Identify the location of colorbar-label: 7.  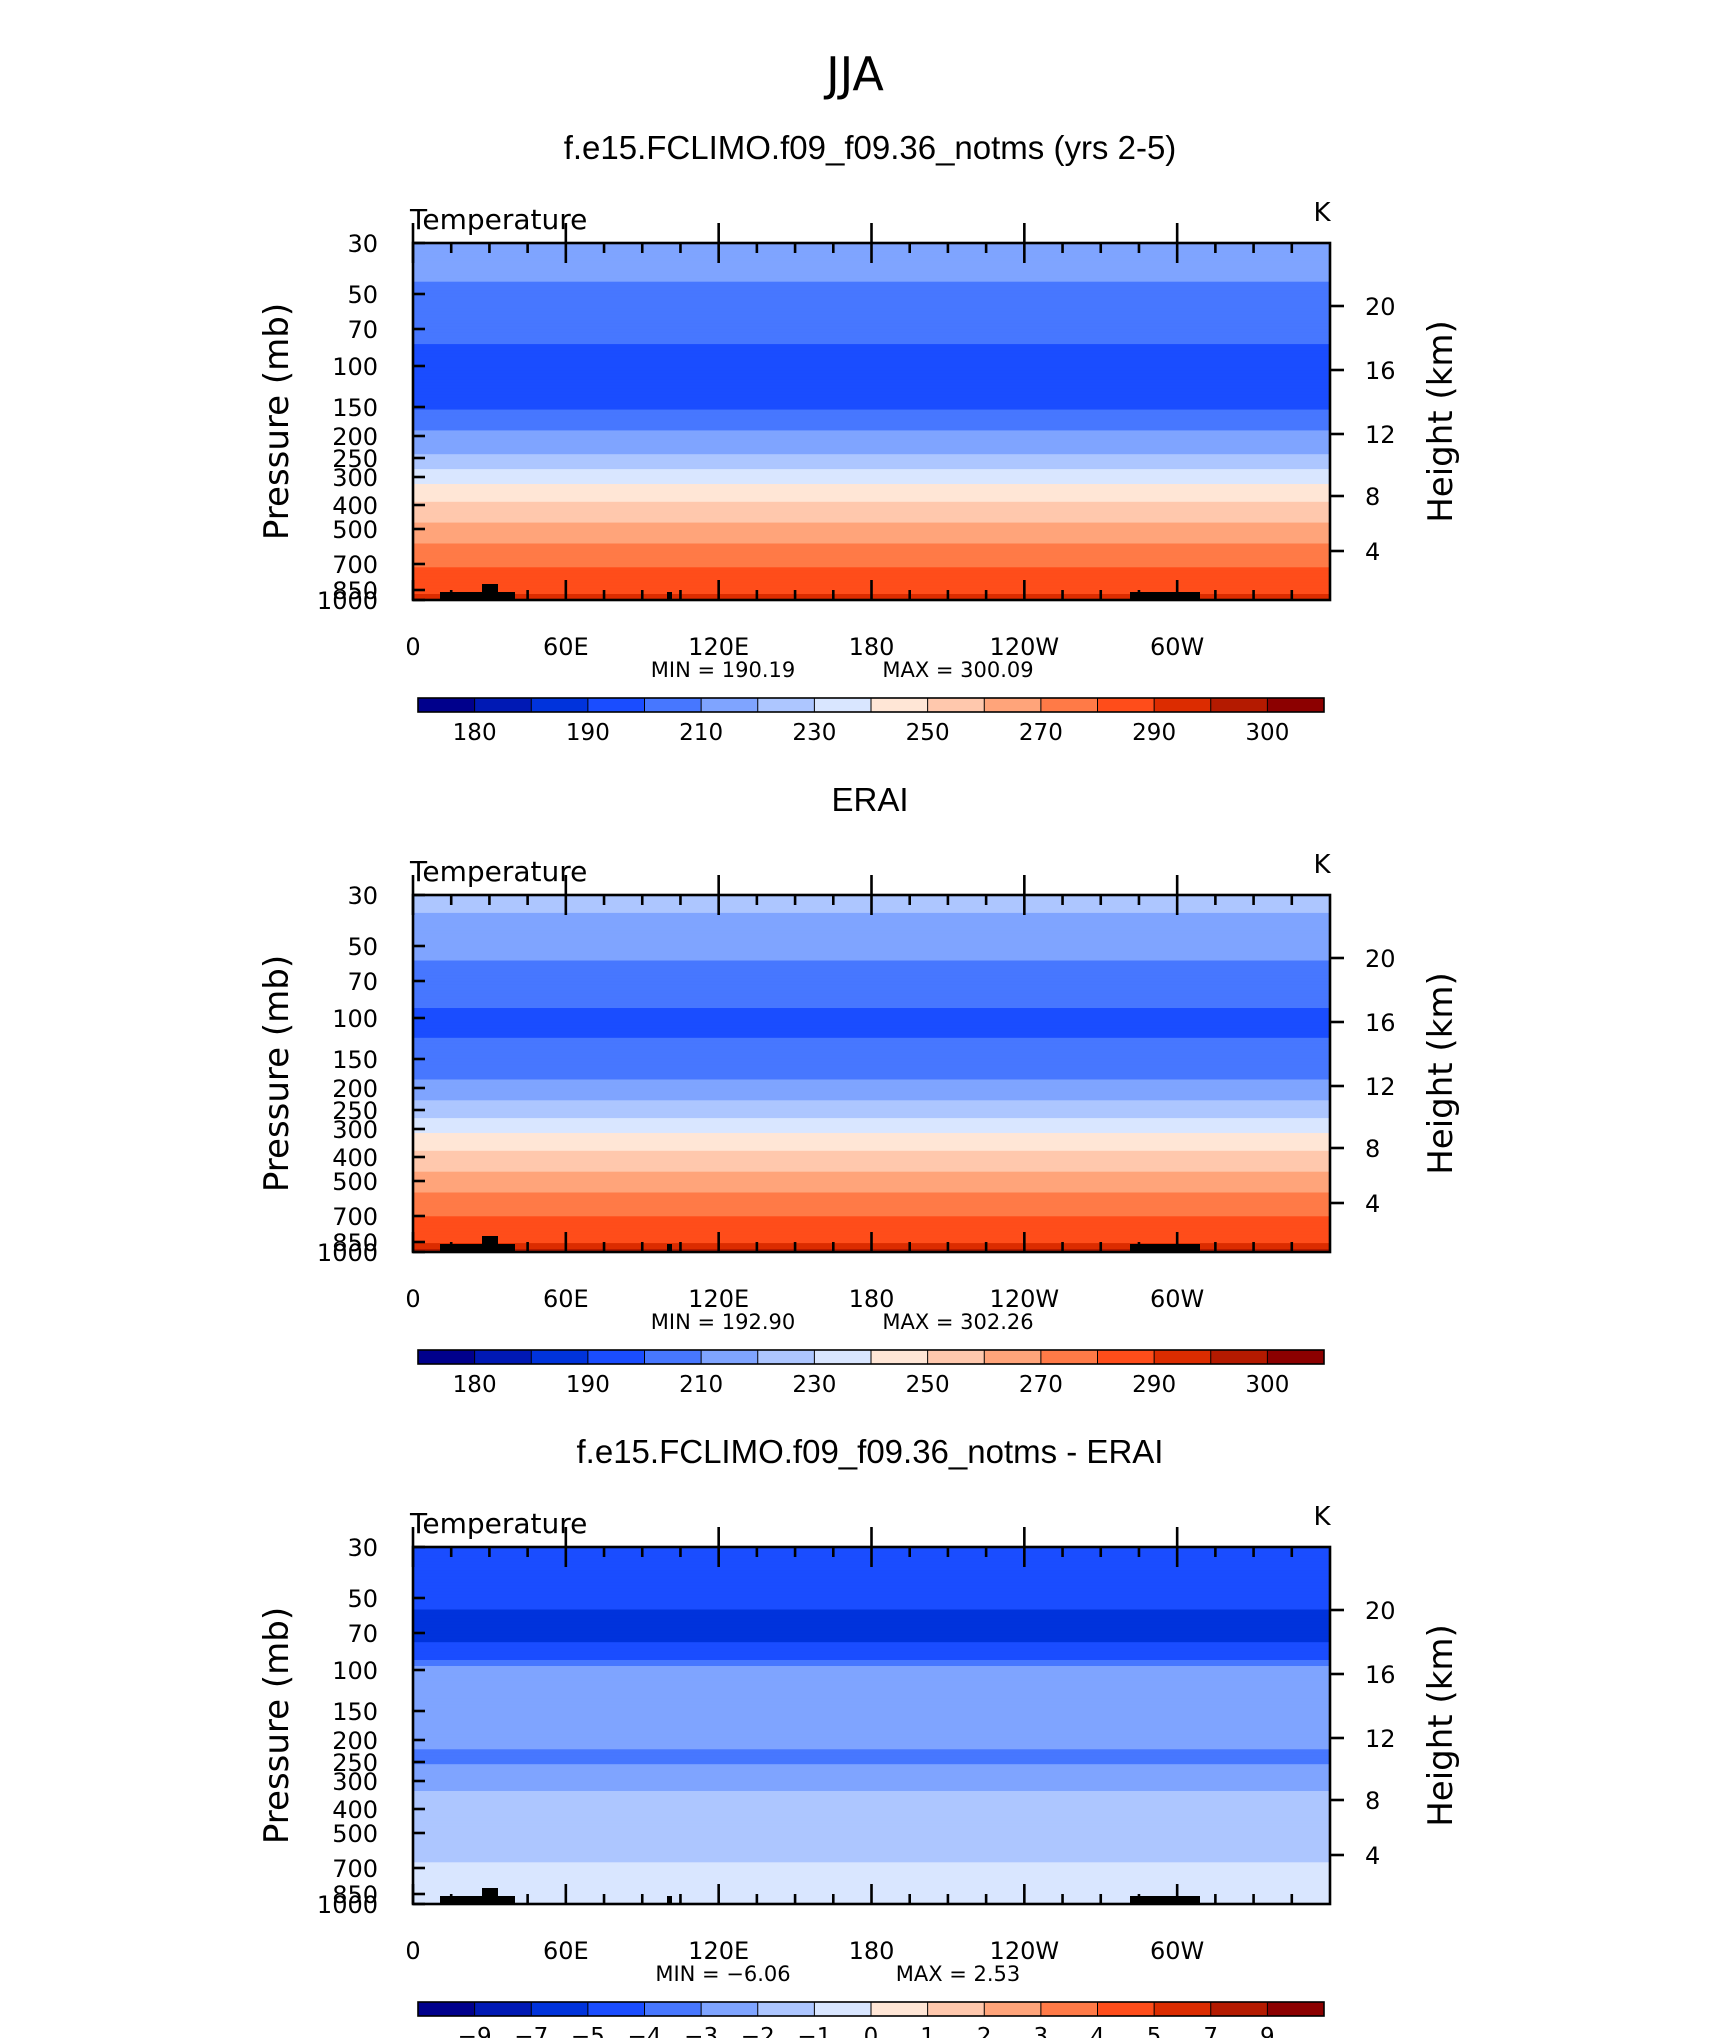
(1210, 2031).